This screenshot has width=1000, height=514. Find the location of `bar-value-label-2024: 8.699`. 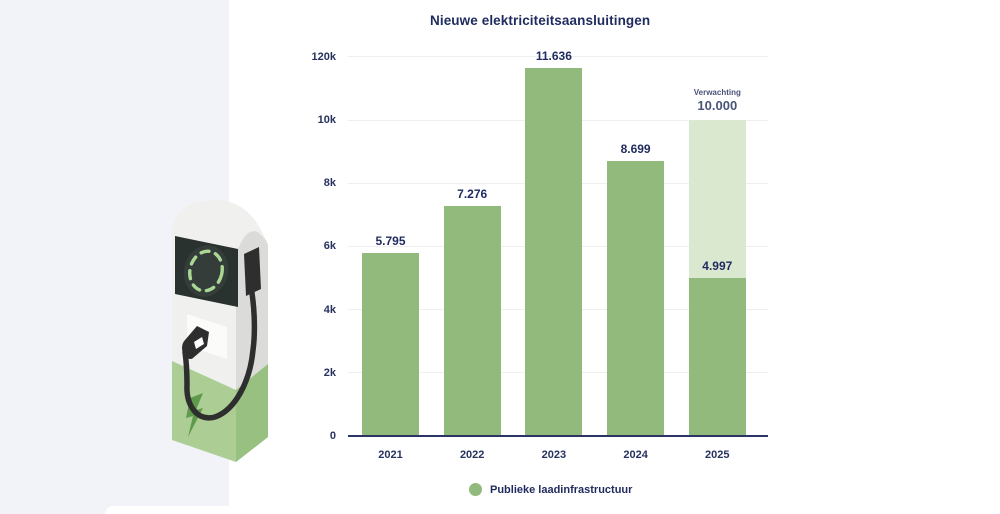

bar-value-label-2024: 8.699 is located at coordinates (635, 149).